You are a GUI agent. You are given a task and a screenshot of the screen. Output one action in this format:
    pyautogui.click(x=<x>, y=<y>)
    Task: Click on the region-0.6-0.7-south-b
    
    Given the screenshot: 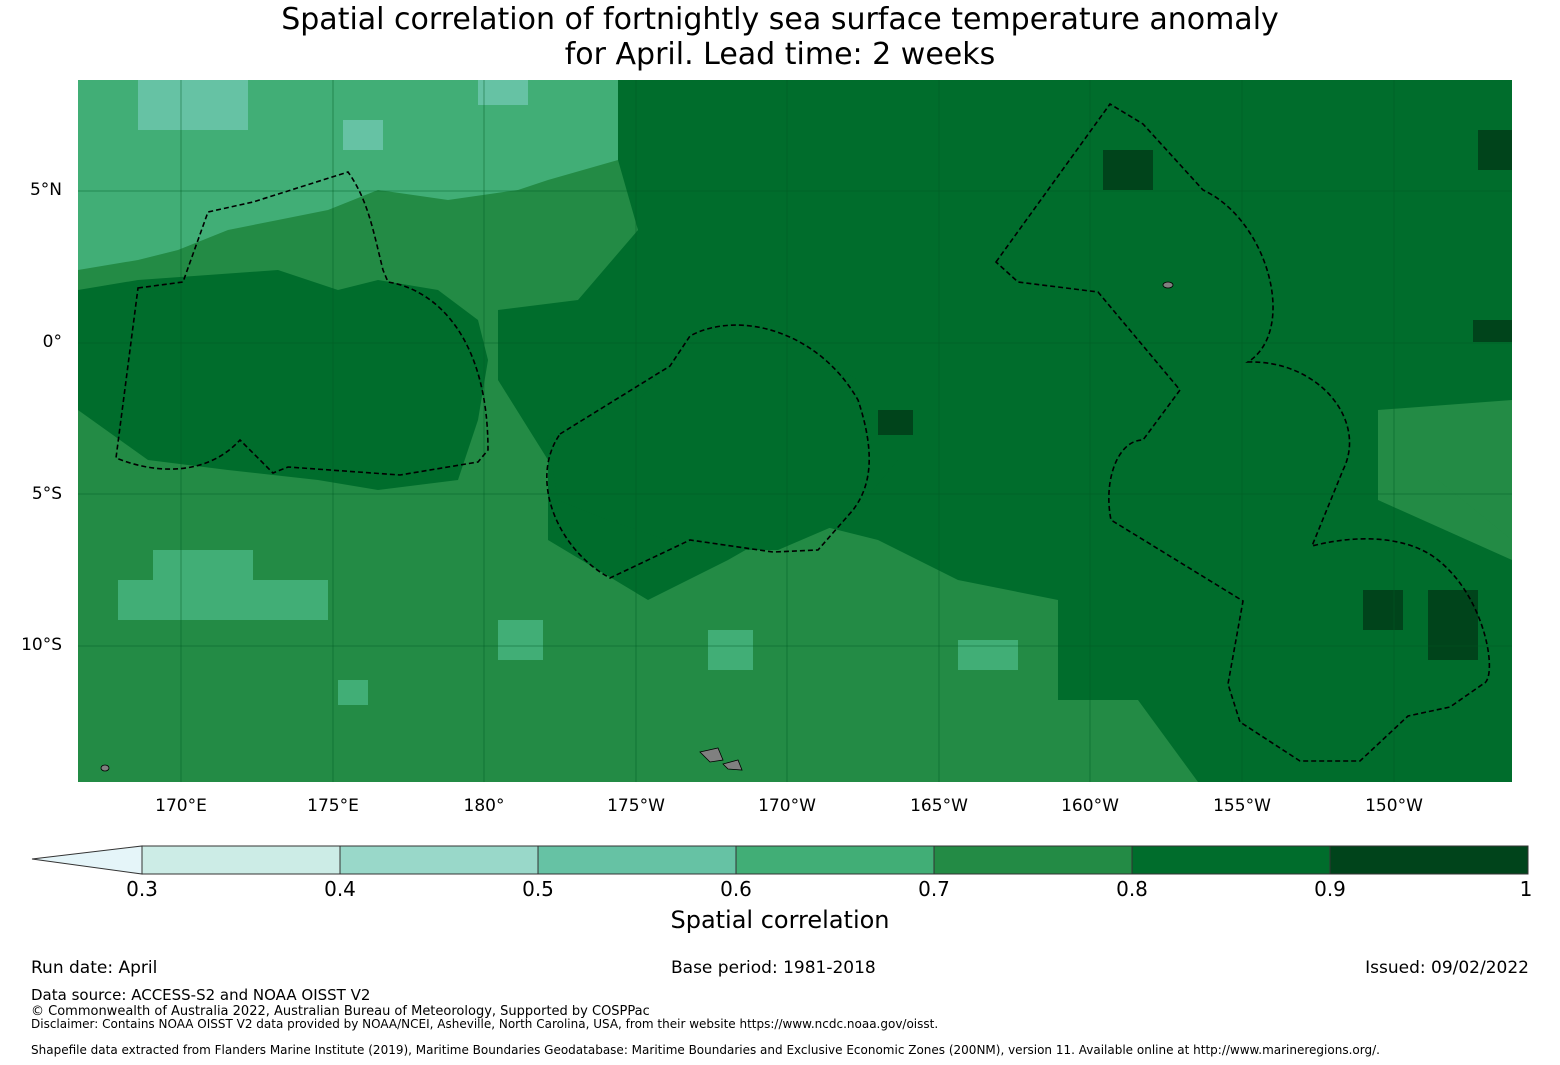 What is the action you would take?
    pyautogui.click(x=203, y=565)
    